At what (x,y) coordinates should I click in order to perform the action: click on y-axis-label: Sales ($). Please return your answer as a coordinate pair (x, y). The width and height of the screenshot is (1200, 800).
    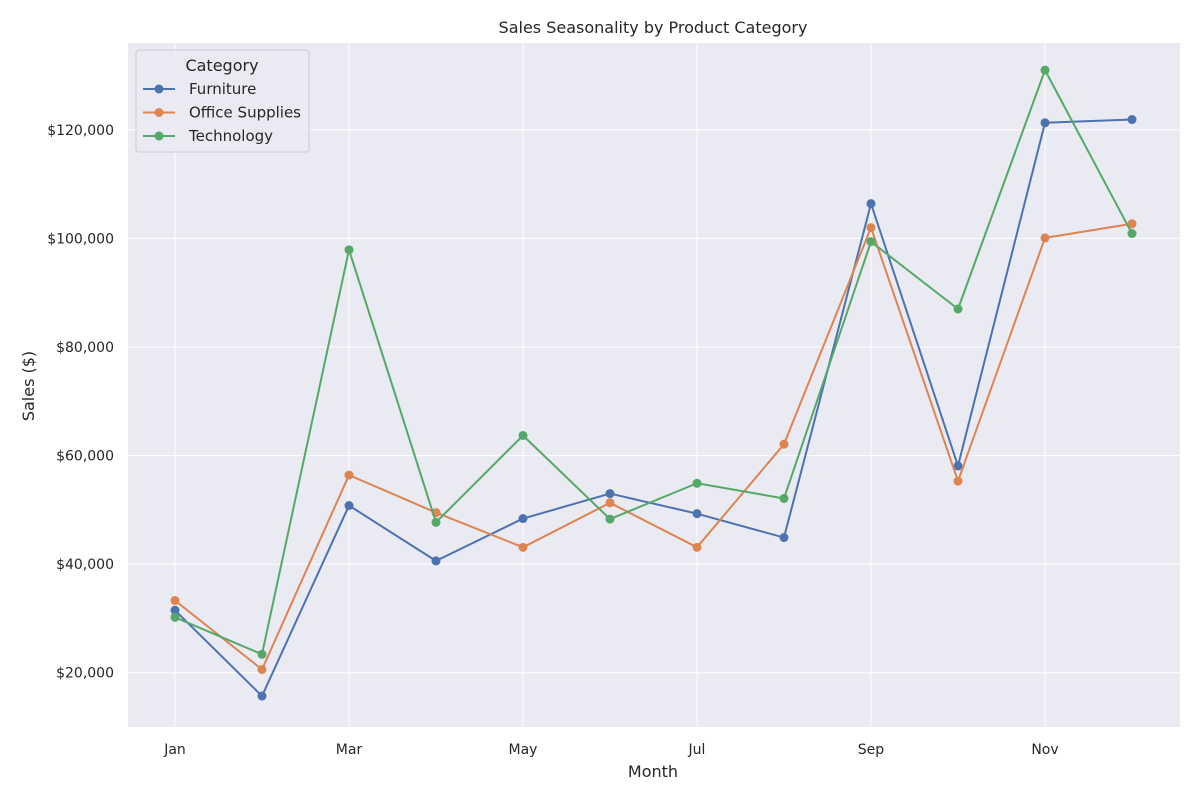
    Looking at the image, I should click on (28, 386).